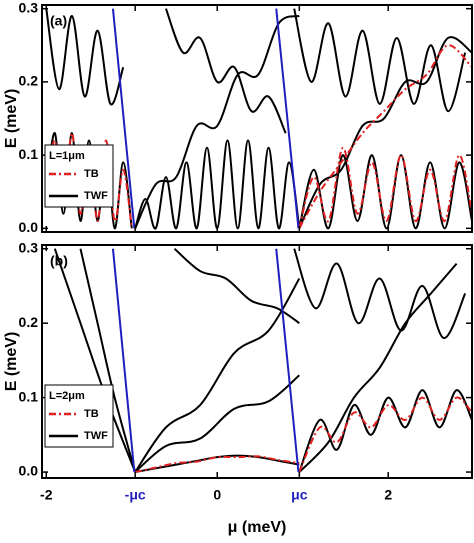 The image size is (474, 543). Describe the element at coordinates (299, 495) in the screenshot. I see `x-tick-label: μc` at that location.